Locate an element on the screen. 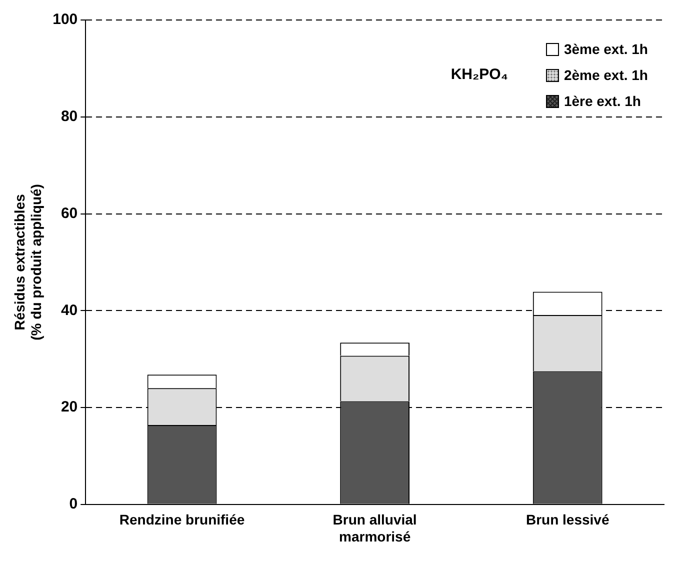 The width and height of the screenshot is (686, 562). x-tick-label: Rendzine brunifiée is located at coordinates (182, 520).